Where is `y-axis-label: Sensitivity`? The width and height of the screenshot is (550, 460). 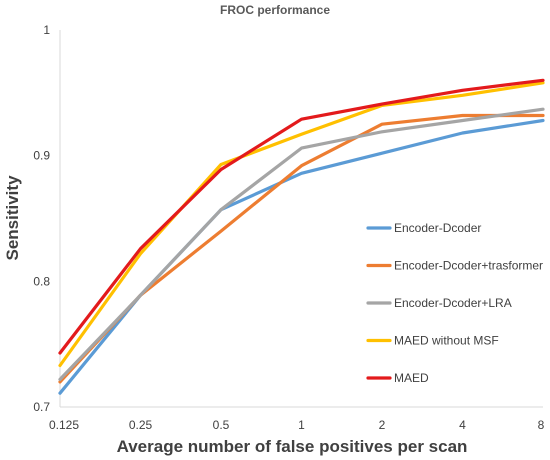
y-axis-label: Sensitivity is located at coordinates (12, 218).